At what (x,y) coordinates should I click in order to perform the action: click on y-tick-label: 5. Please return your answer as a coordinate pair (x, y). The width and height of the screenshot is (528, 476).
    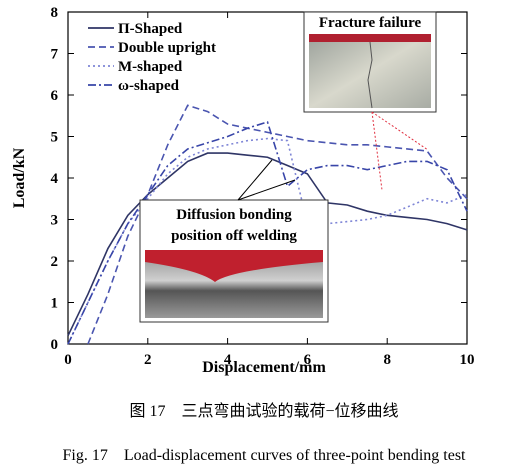
    Looking at the image, I should click on (55, 138).